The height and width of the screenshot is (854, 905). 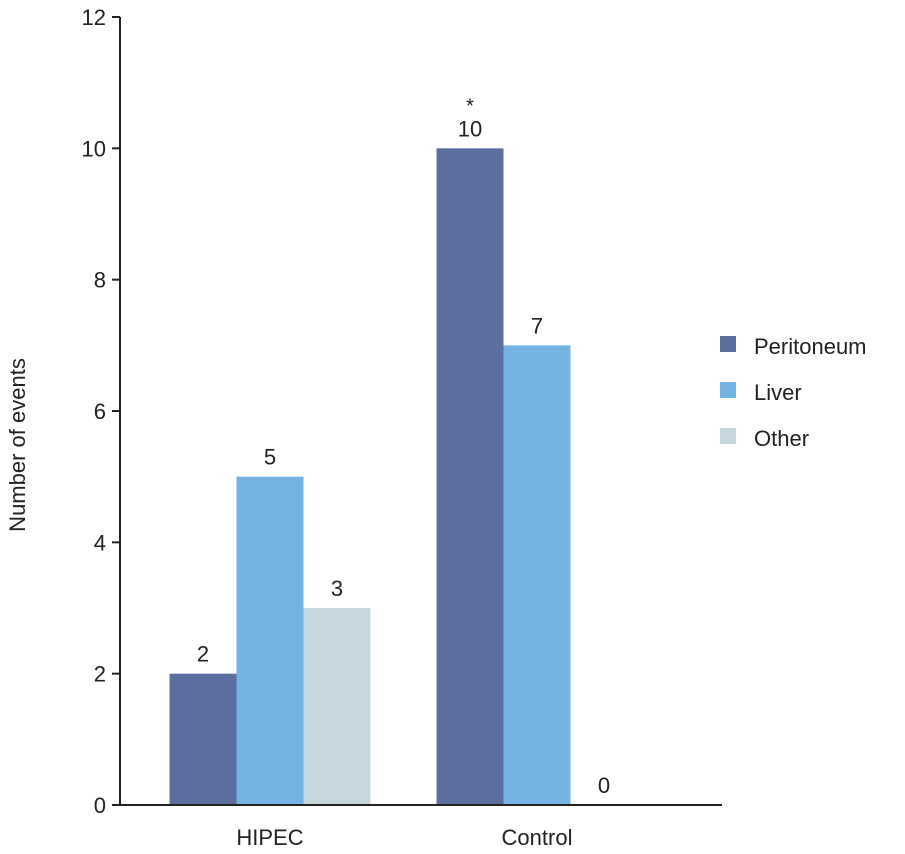 I want to click on data-label: 0, so click(x=604, y=785).